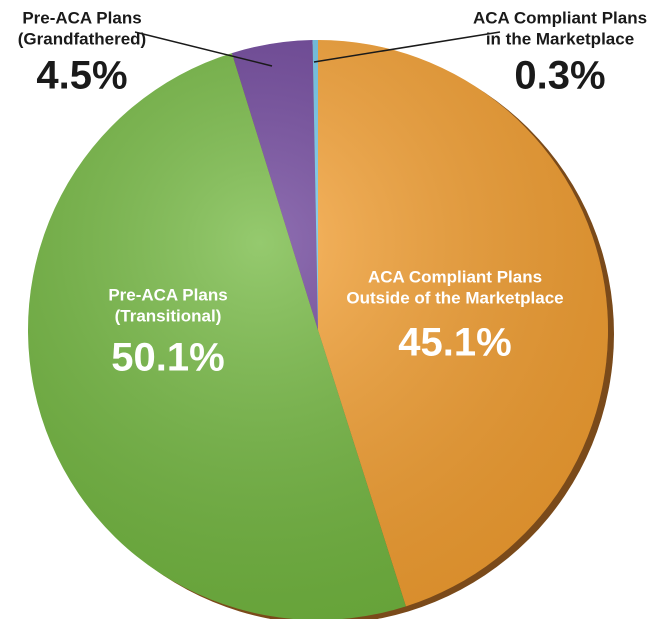  Describe the element at coordinates (560, 38) in the screenshot. I see `slice-label: in the Marketplace` at that location.